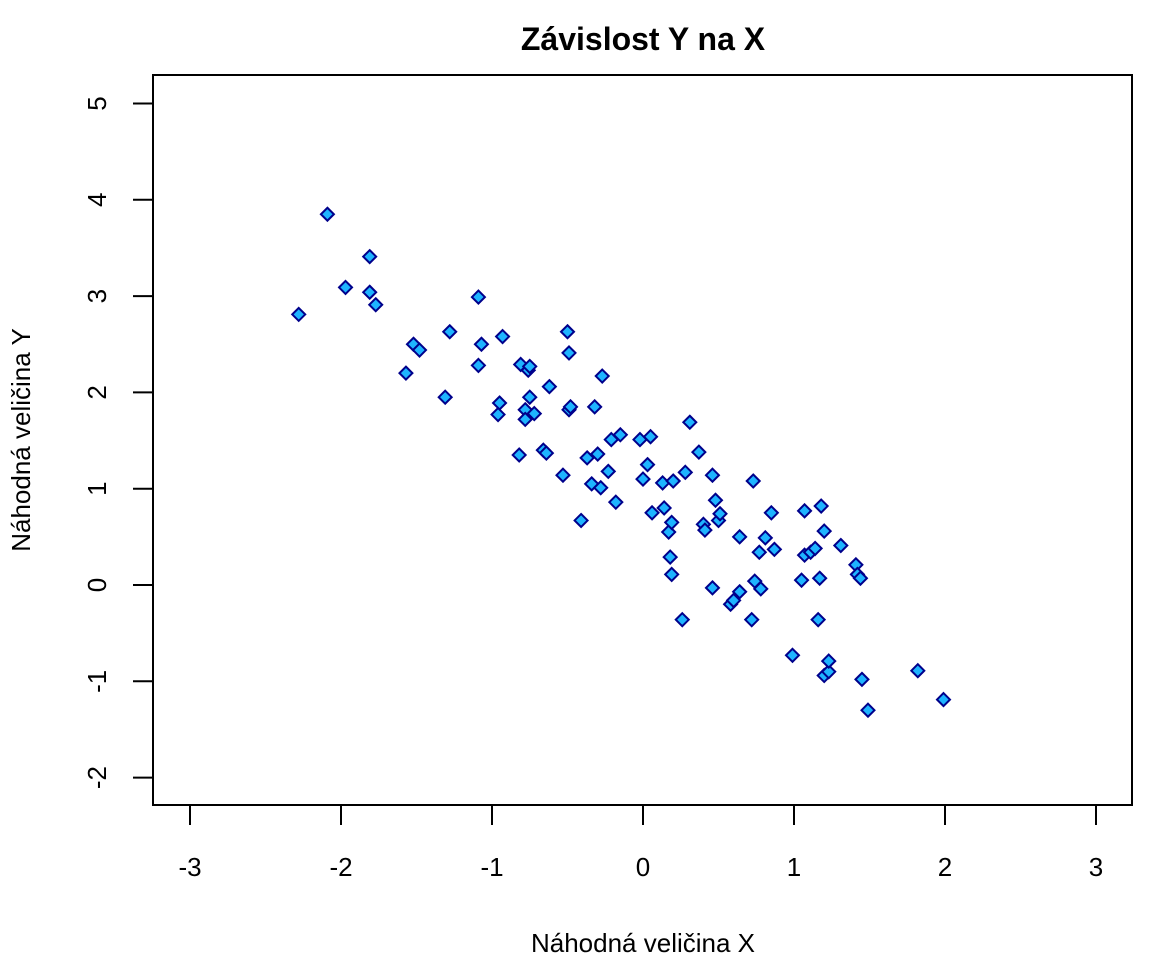  Describe the element at coordinates (21, 440) in the screenshot. I see `y-axis-label: Náhodná veličina Y` at that location.